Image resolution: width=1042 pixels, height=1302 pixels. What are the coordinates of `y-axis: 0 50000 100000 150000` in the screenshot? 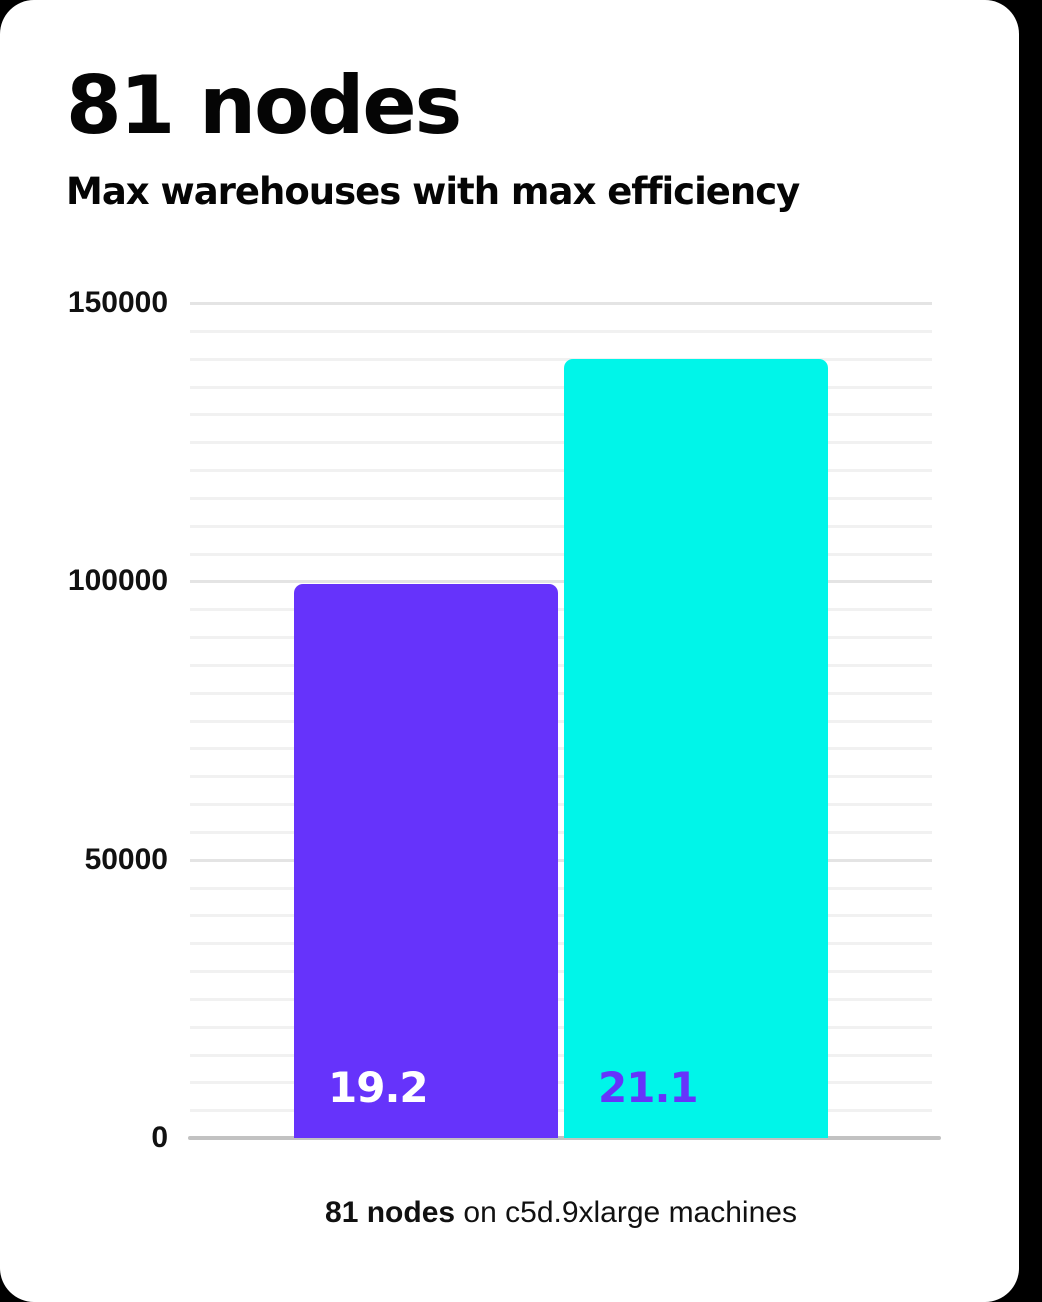 It's located at (84, 720).